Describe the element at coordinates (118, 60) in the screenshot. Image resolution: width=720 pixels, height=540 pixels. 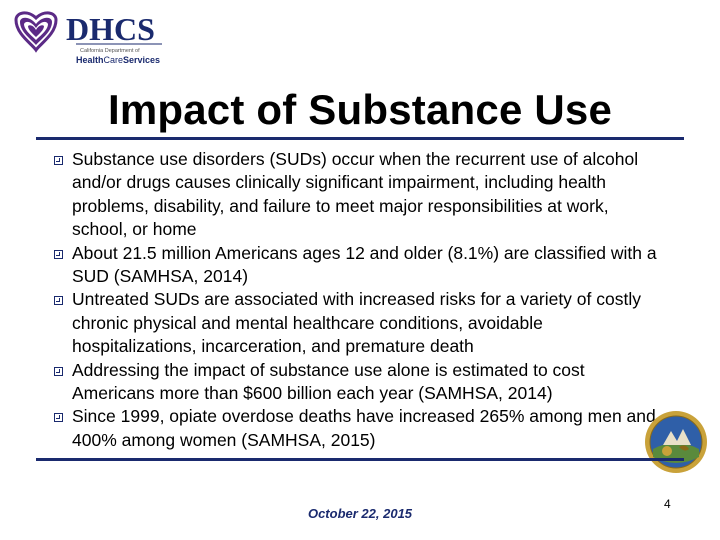
I see `logo-service-name: HealthCareServices` at that location.